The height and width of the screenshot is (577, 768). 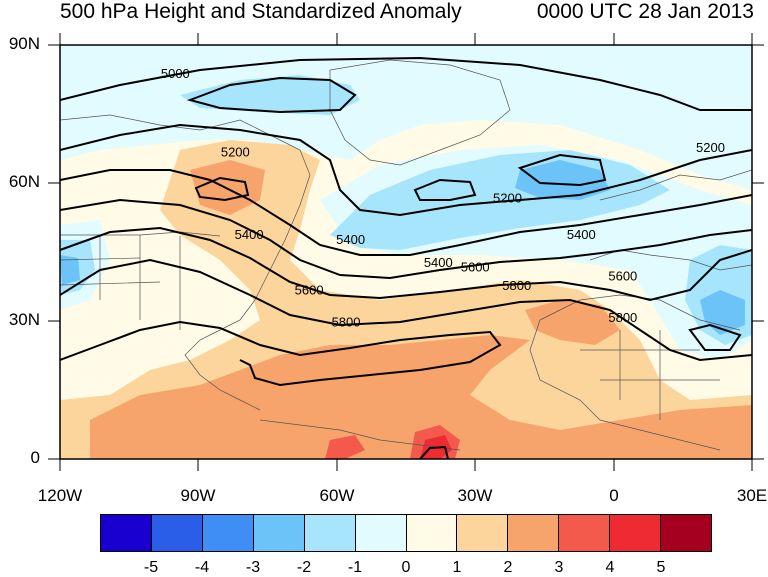 I want to click on colorbar-label: -2, so click(x=304, y=567).